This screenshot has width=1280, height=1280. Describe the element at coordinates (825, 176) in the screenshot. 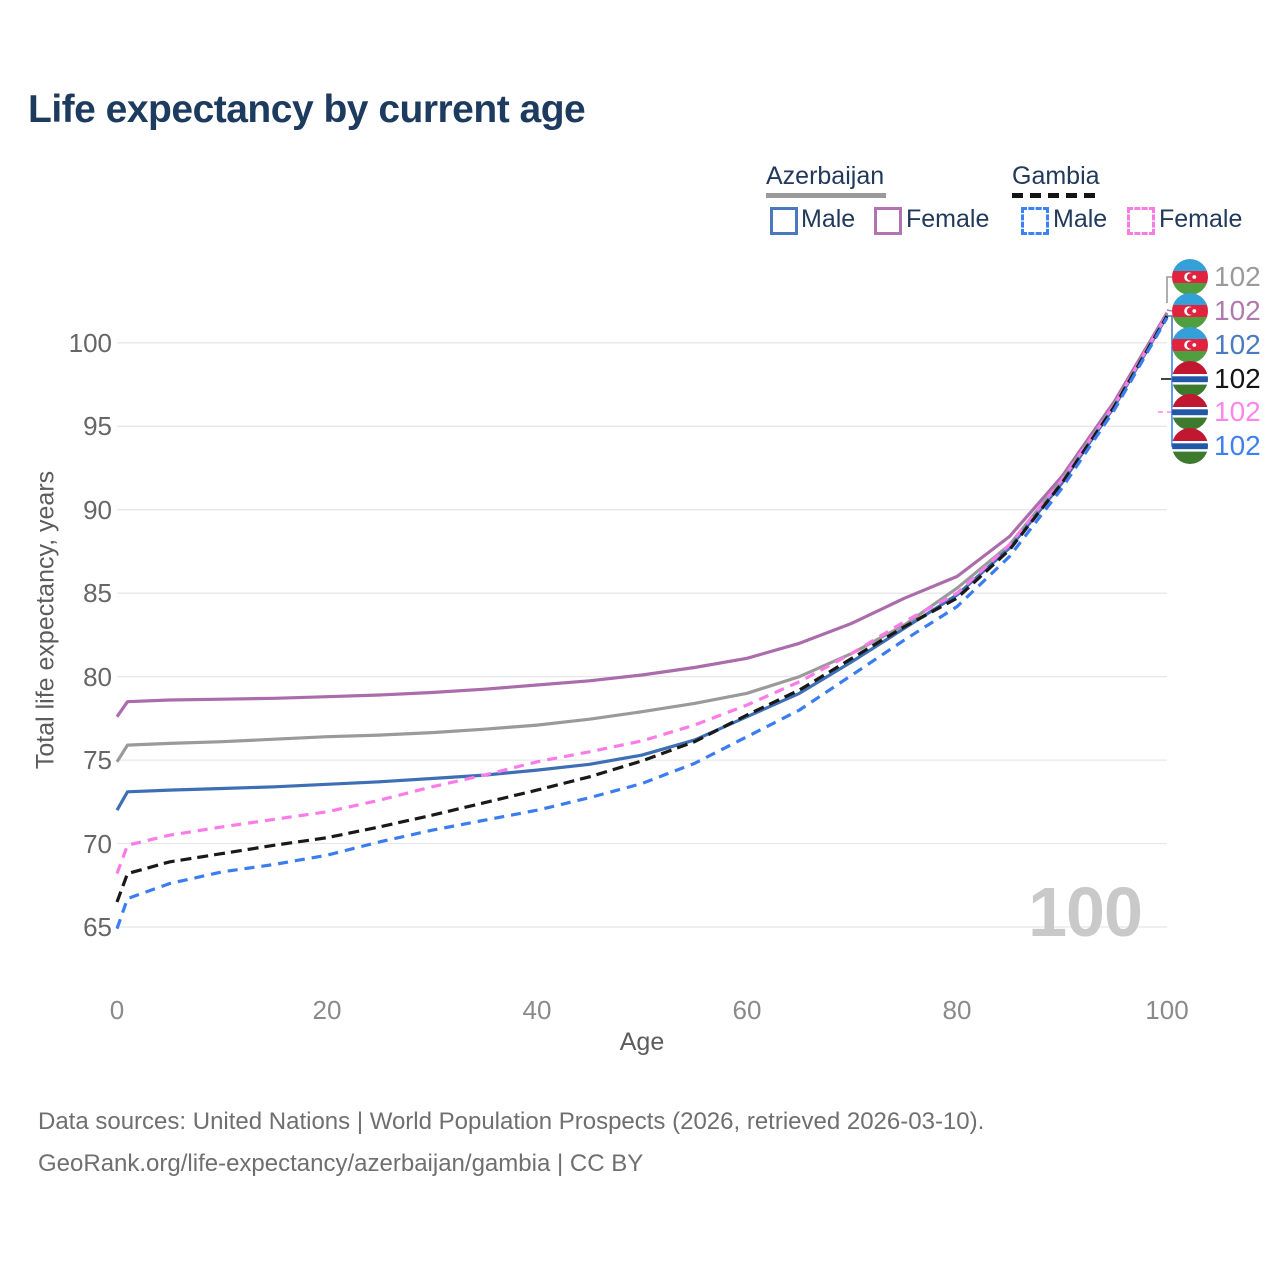

I see `legend-group-azerbaijan-label: Azerbaijan` at that location.